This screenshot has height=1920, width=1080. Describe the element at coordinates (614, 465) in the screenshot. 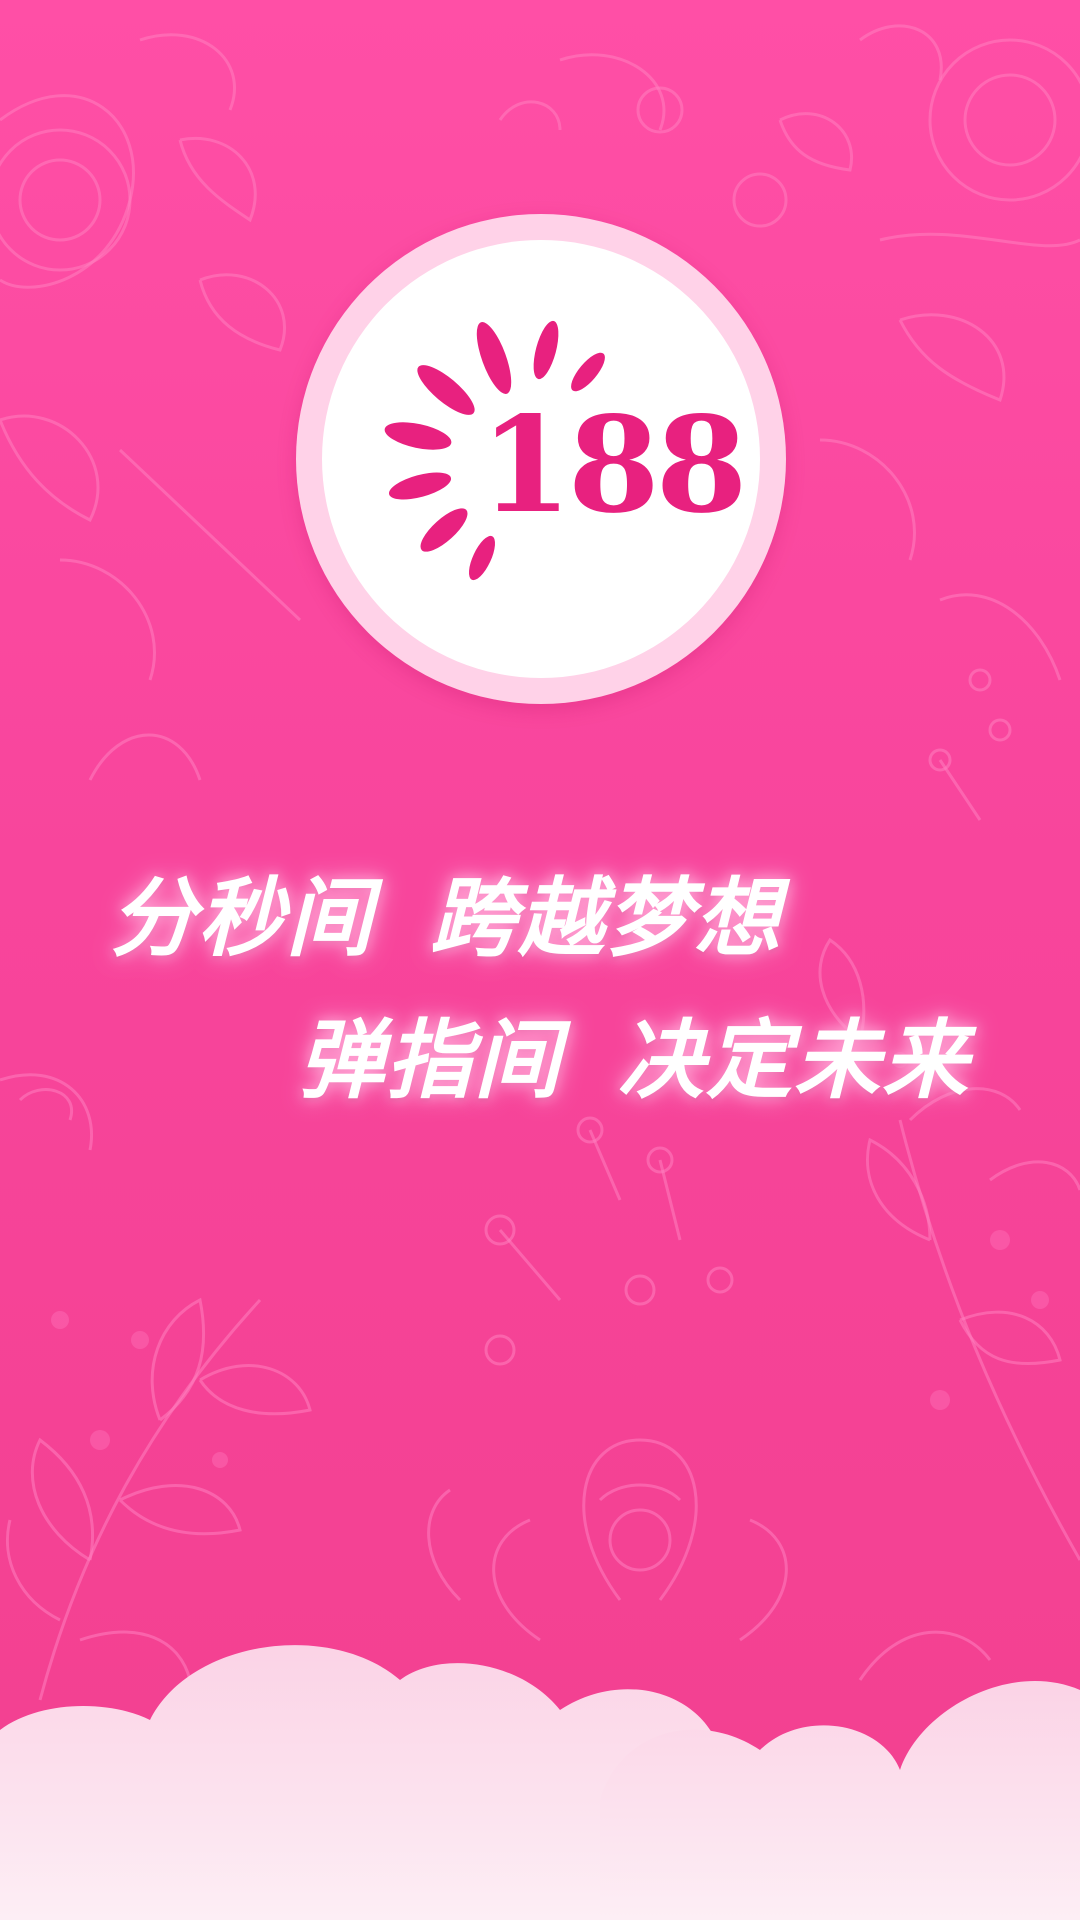

I see `logo-number: 188` at that location.